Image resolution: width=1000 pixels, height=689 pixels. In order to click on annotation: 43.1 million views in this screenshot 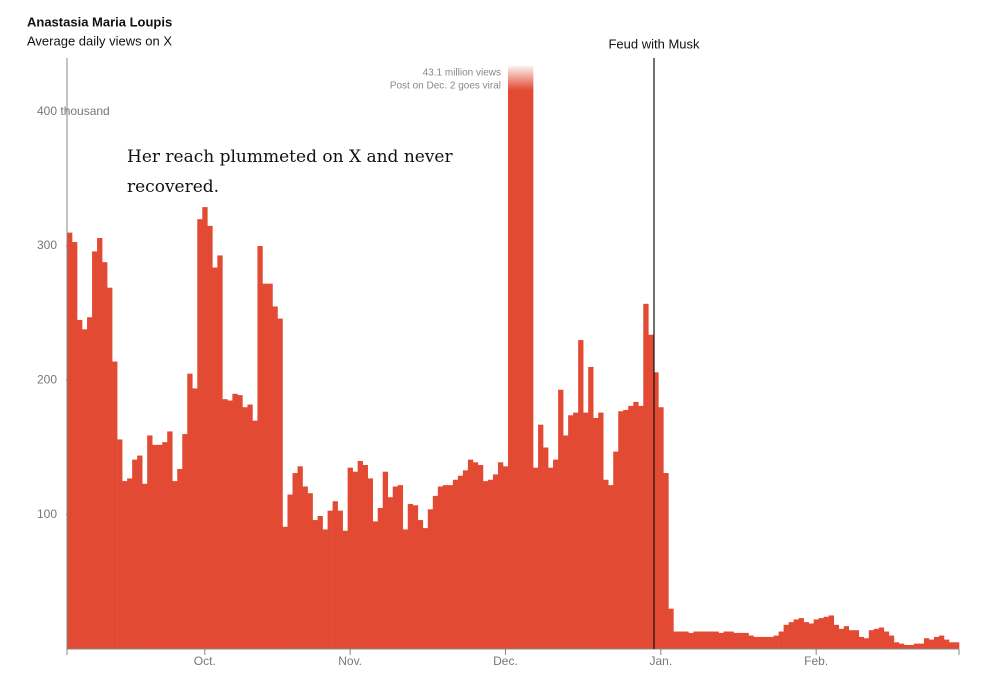, I will do `click(462, 73)`.